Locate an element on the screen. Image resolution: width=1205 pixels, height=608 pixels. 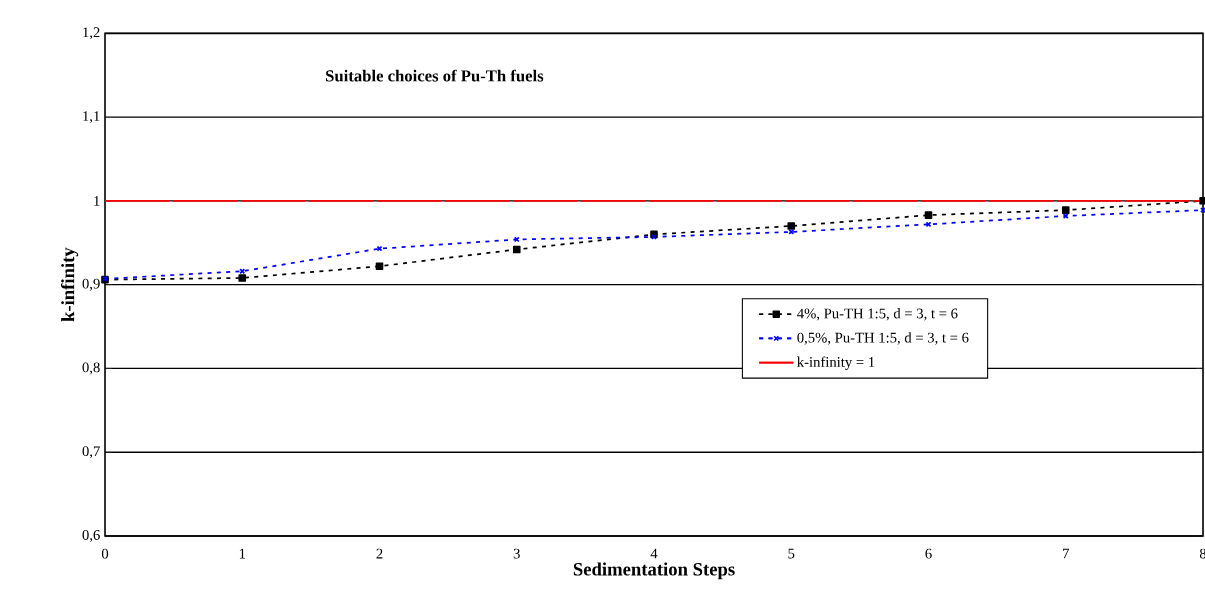
y-tick-label: 1,1 is located at coordinates (91, 117).